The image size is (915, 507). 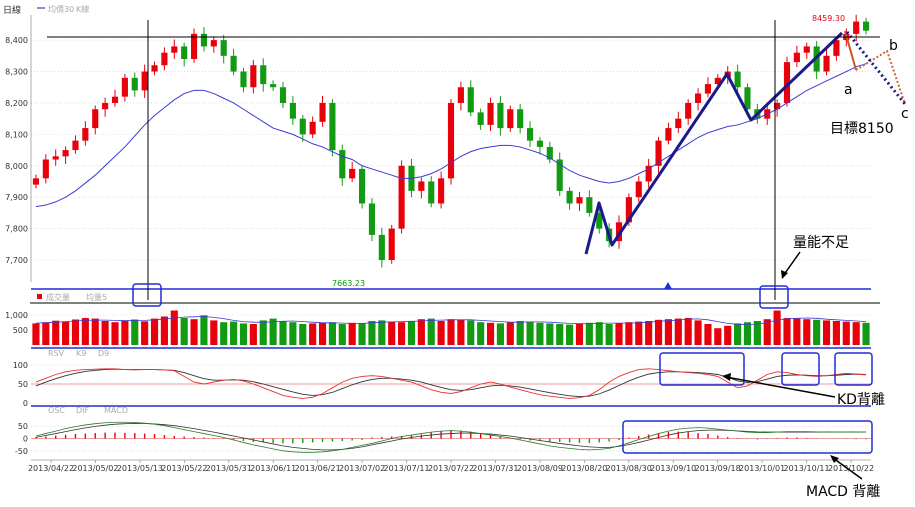 I want to click on macd-dif-line, so click(x=451, y=437).